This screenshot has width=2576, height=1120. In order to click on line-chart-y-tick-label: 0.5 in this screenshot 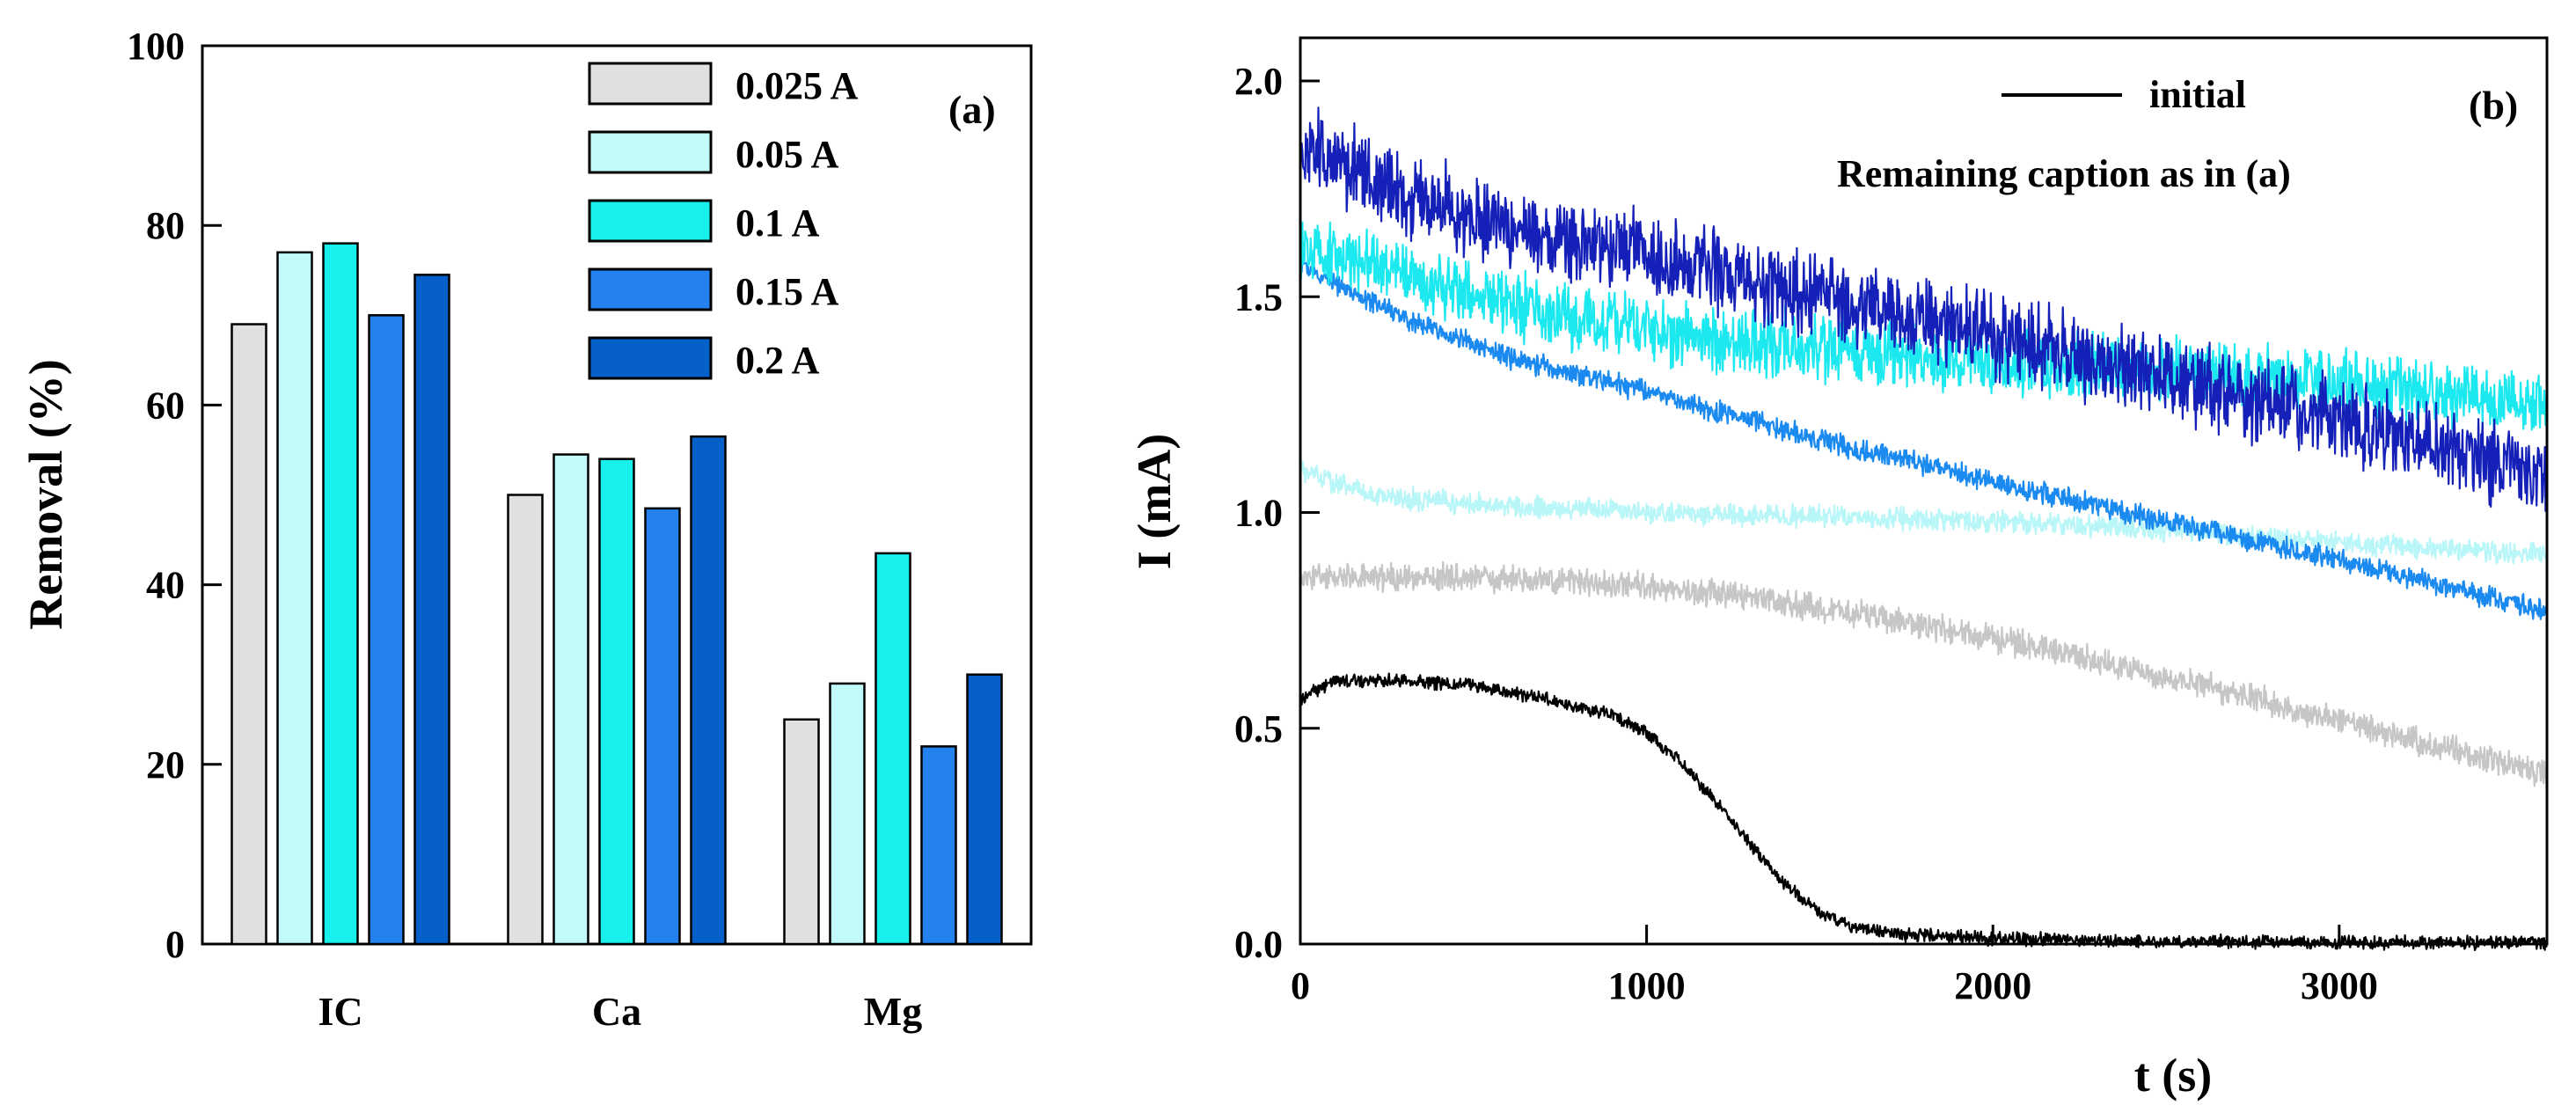, I will do `click(1258, 728)`.